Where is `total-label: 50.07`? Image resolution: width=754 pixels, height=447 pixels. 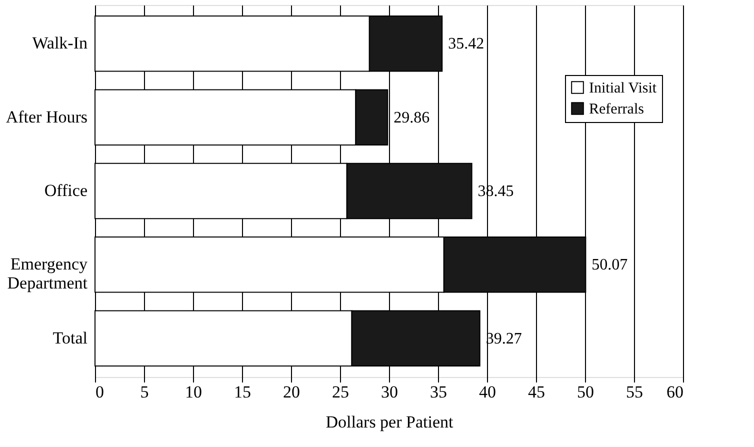 total-label: 50.07 is located at coordinates (610, 265).